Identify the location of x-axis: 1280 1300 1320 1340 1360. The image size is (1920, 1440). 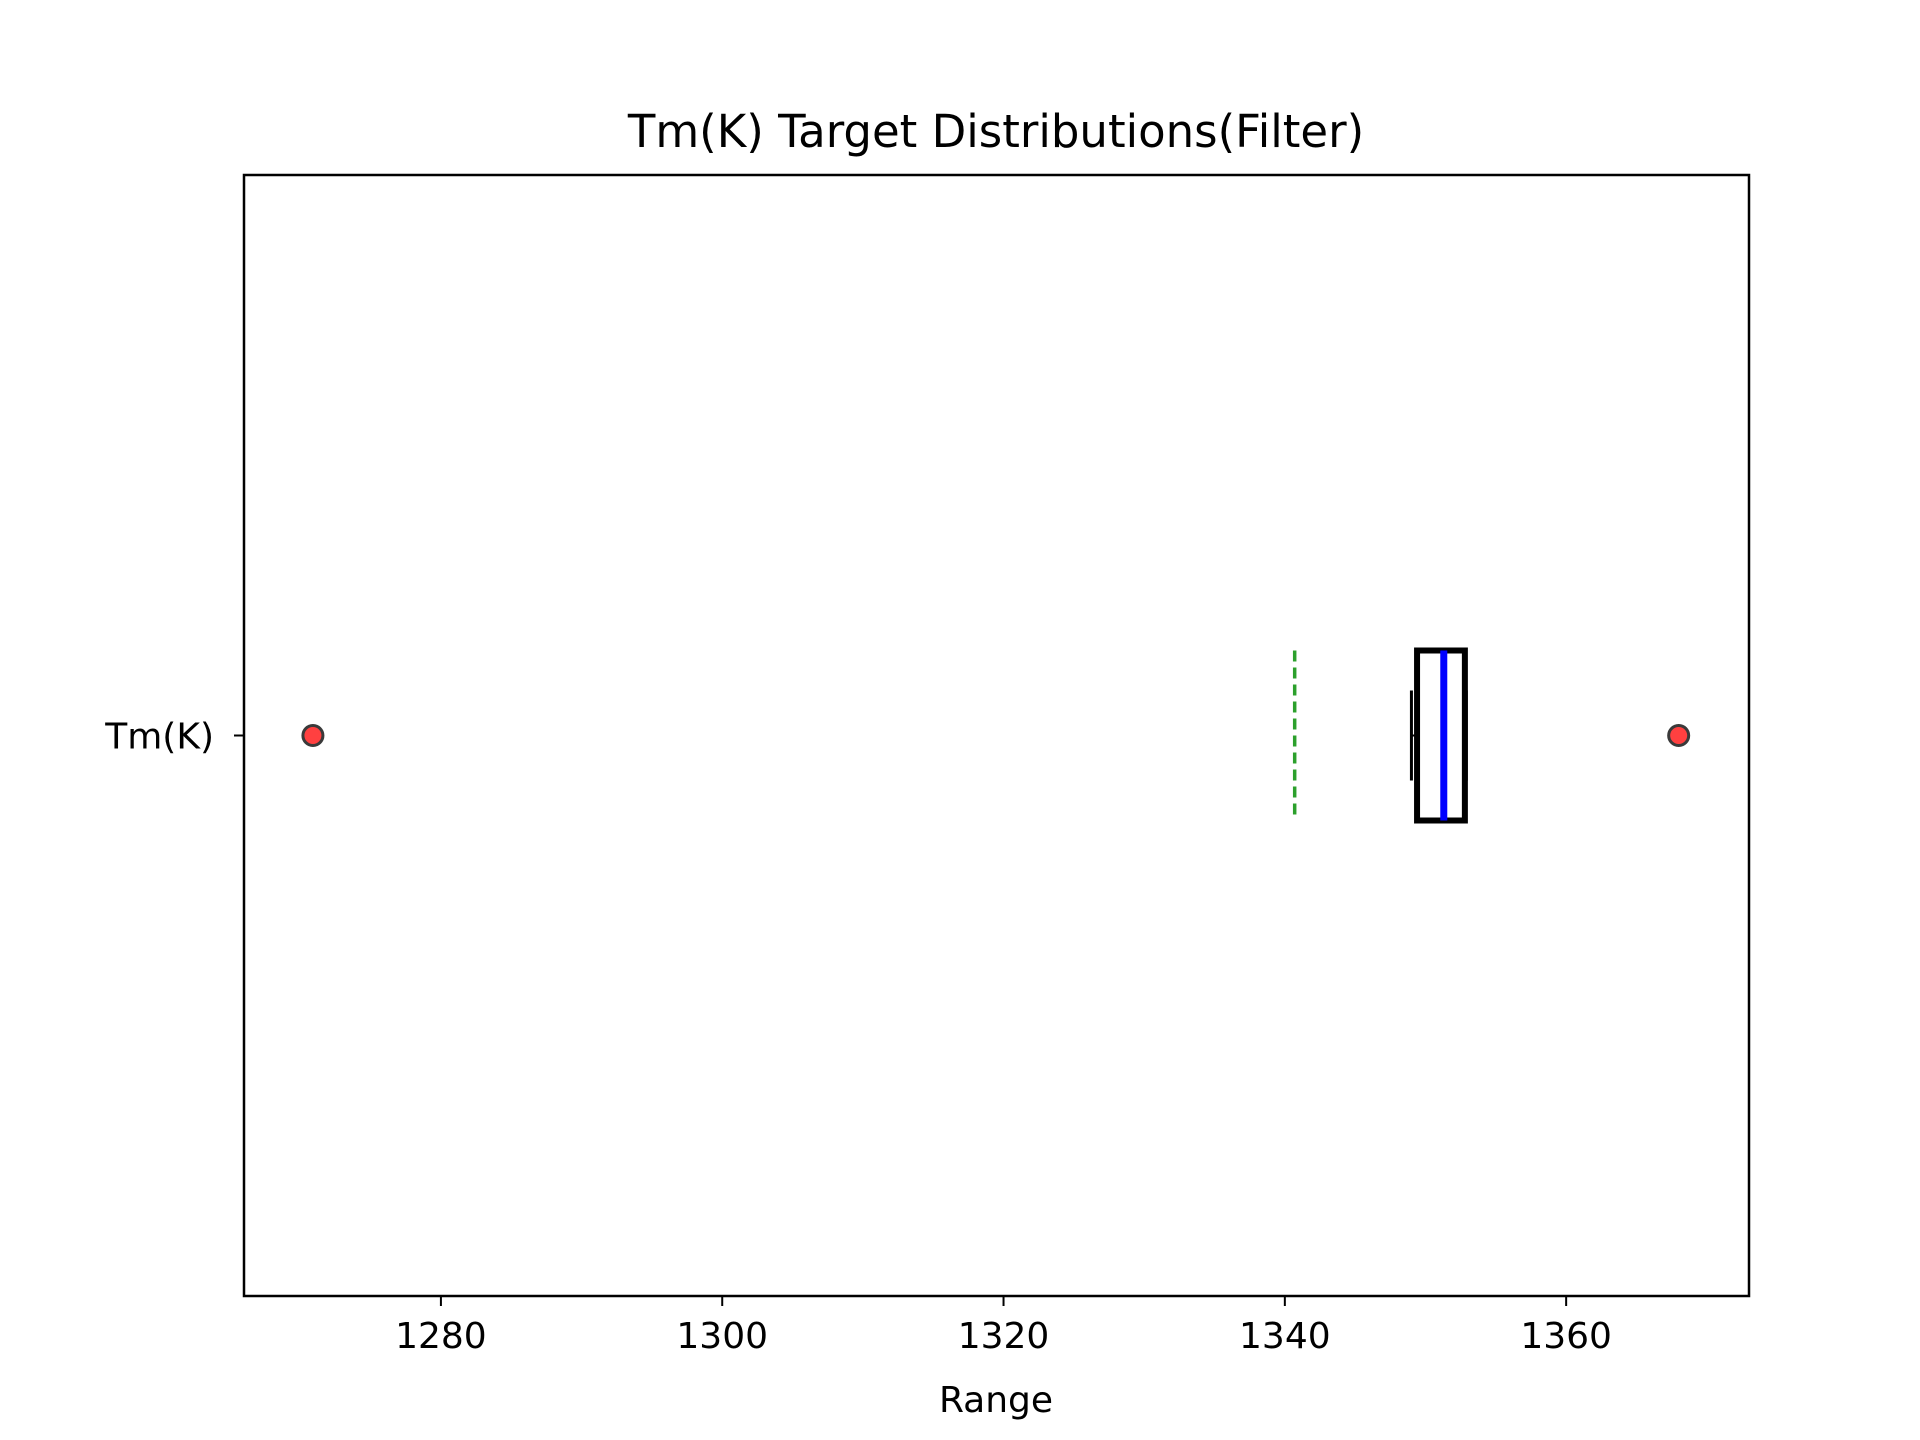
(1003, 1326).